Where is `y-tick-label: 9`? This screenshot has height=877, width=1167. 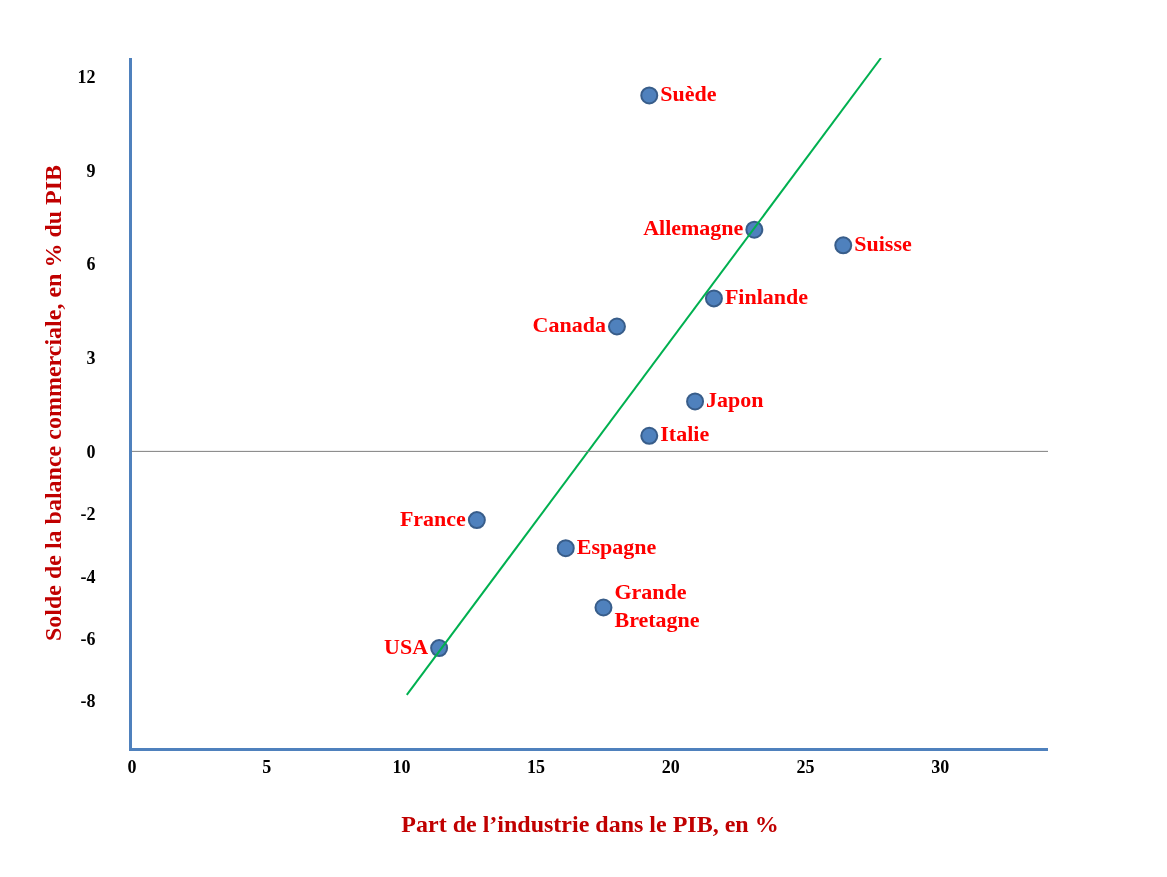
y-tick-label: 9 is located at coordinates (91, 170).